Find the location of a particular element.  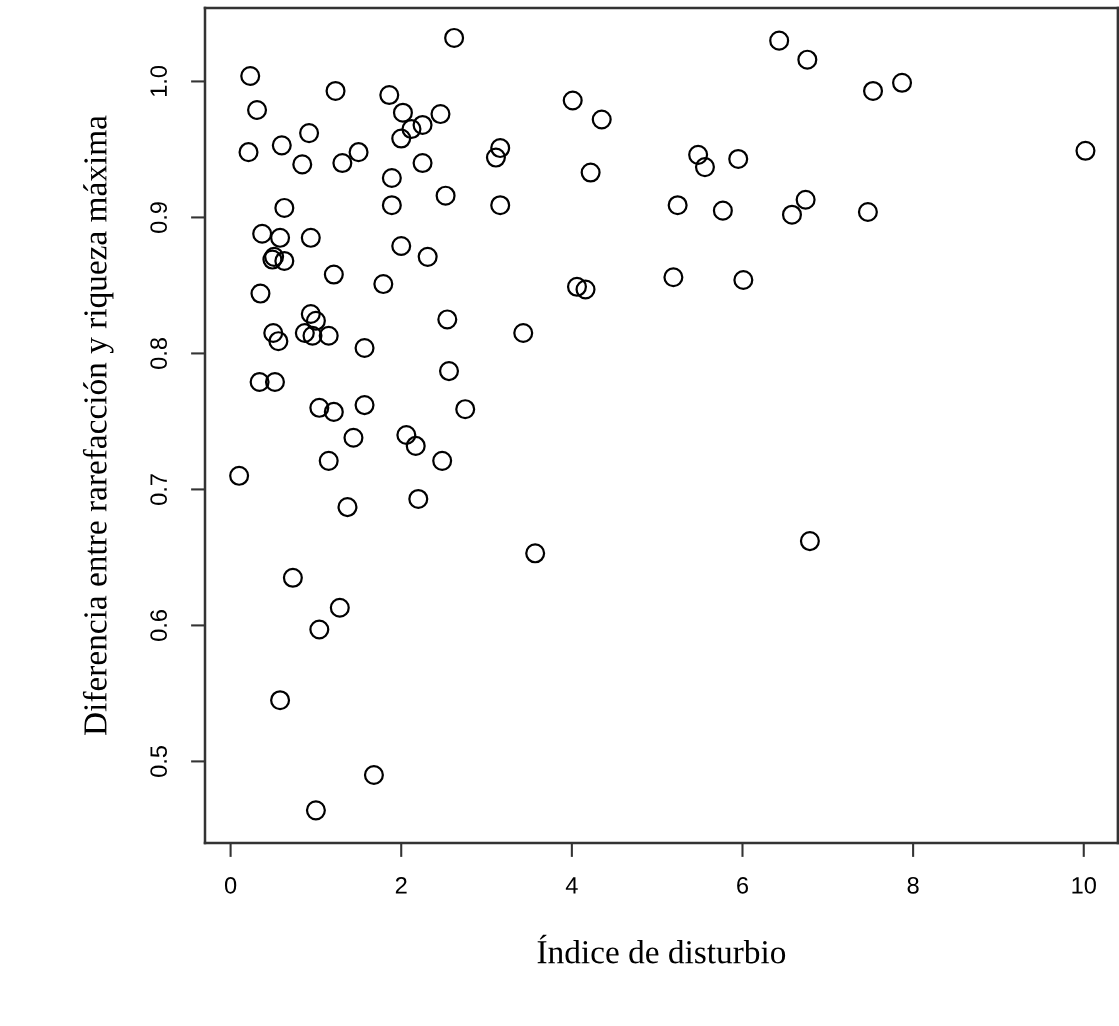

y-tick-label: 0.6 is located at coordinates (158, 625).